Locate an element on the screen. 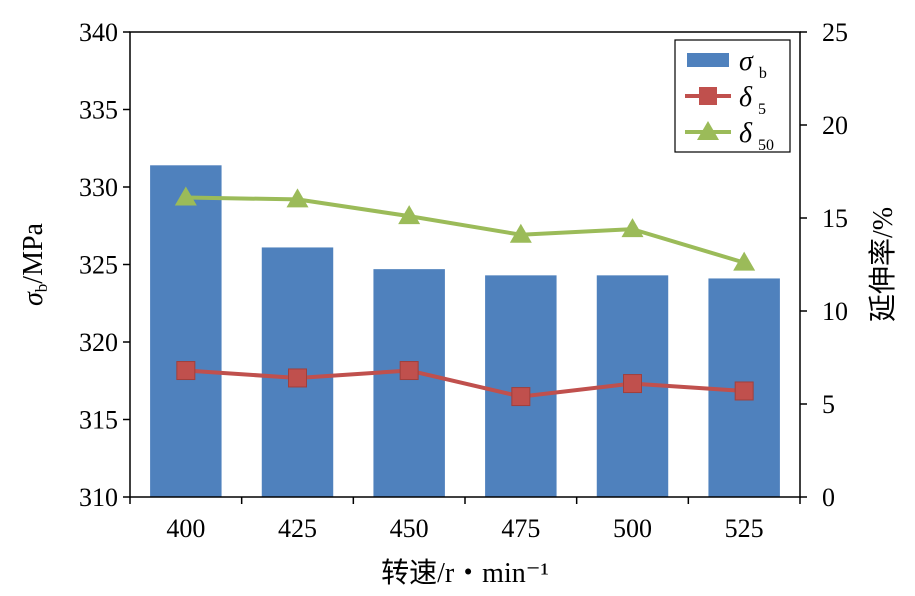 The width and height of the screenshot is (915, 596). point-δ50-450 is located at coordinates (409, 215).